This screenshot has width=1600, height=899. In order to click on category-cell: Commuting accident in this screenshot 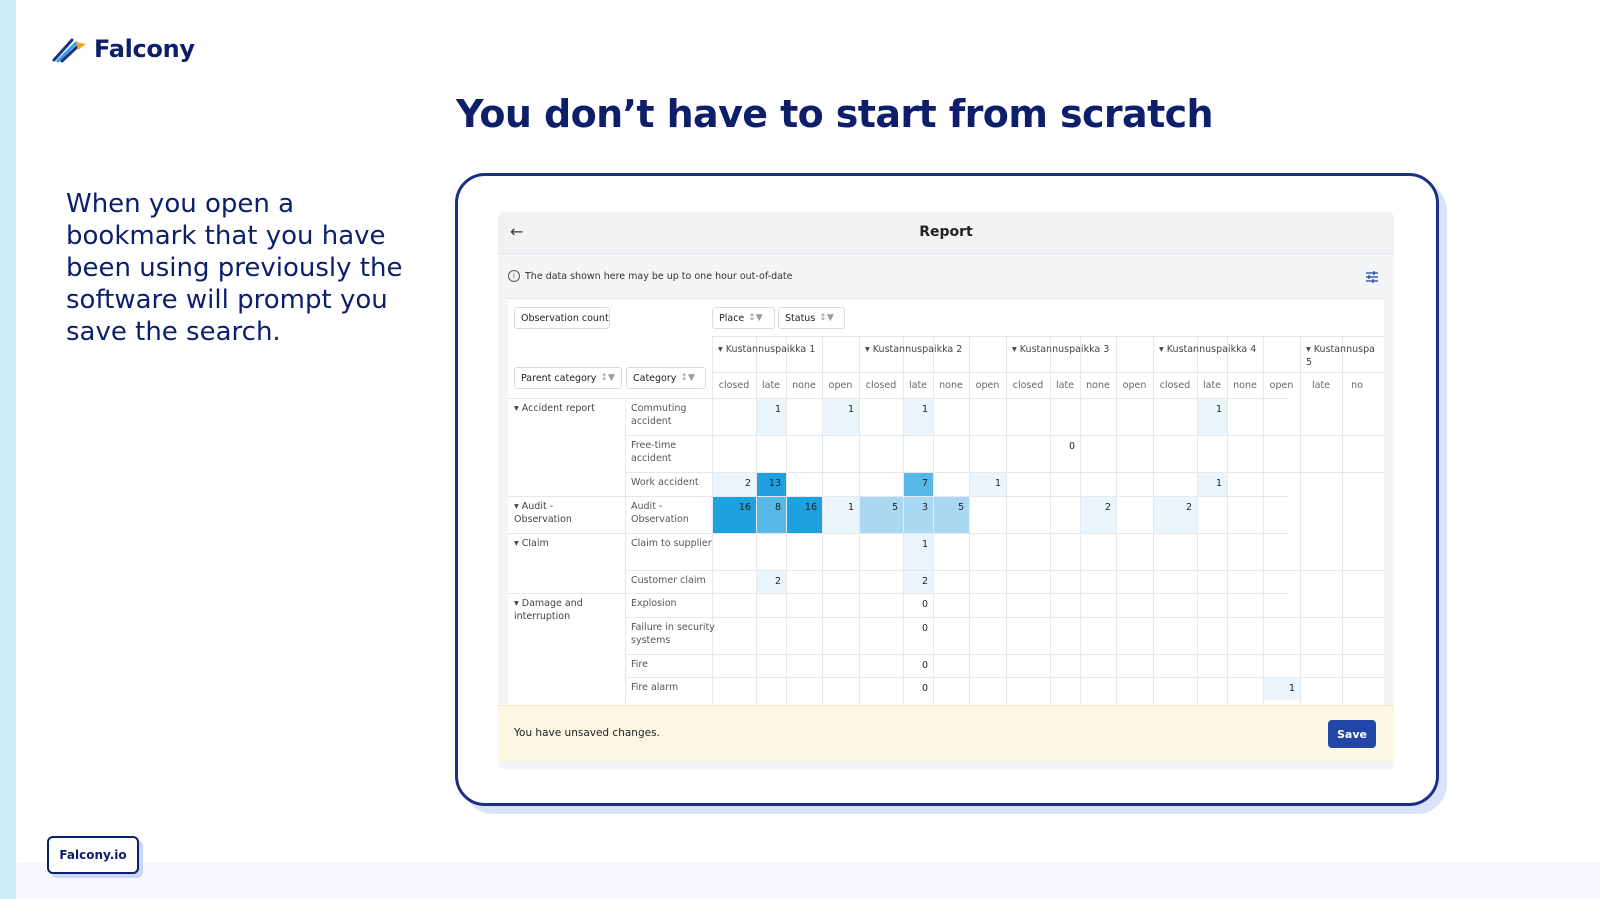, I will do `click(659, 415)`.